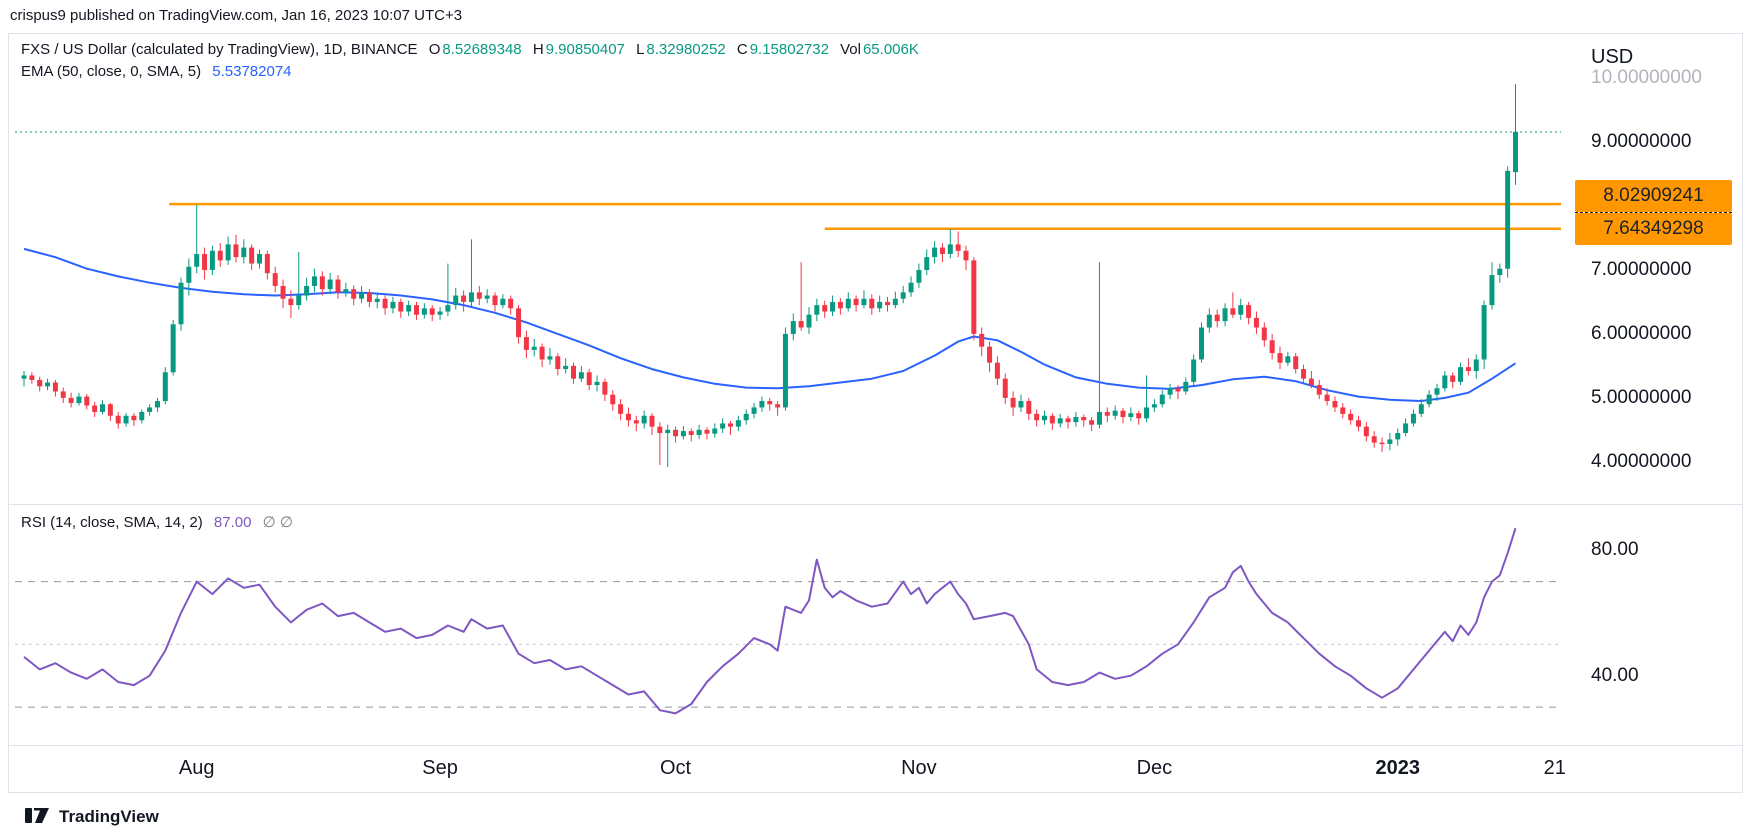 The height and width of the screenshot is (838, 1756). I want to click on time-tick-label: Dec, so click(1154, 768).